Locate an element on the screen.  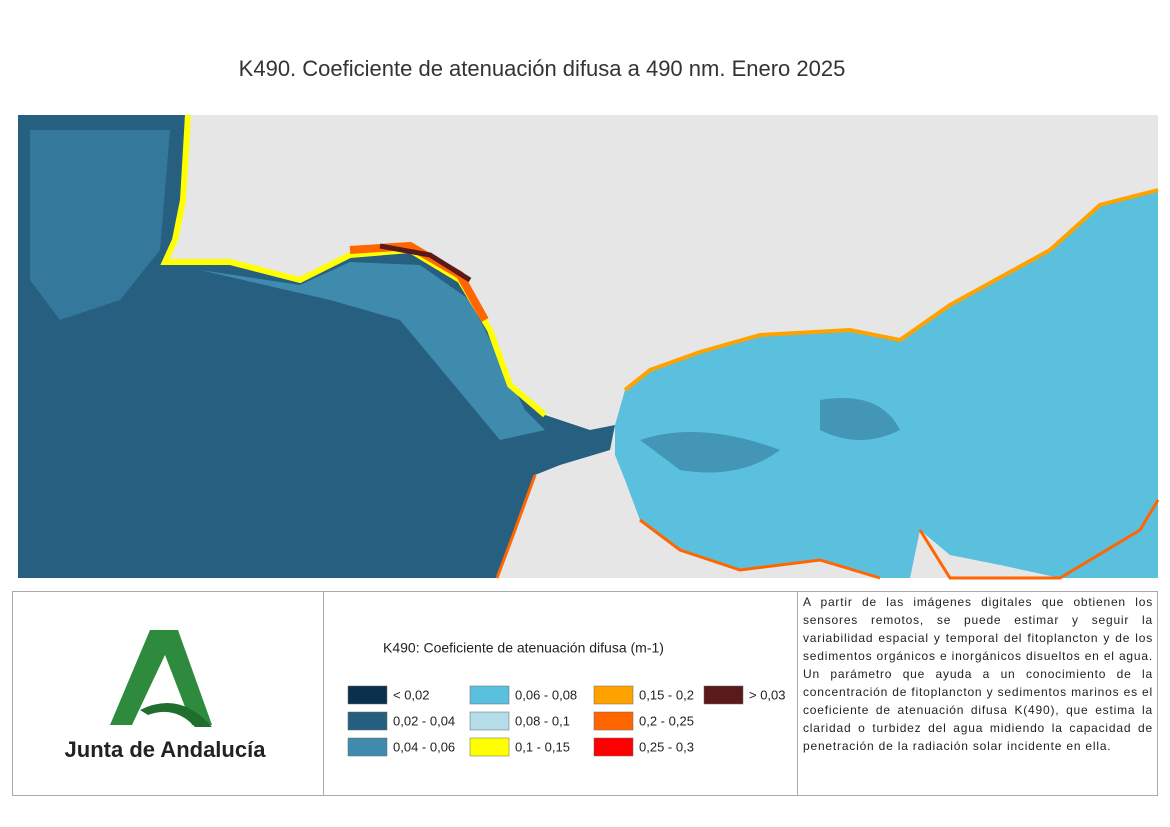
logo-swoosh is located at coordinates (176, 714).